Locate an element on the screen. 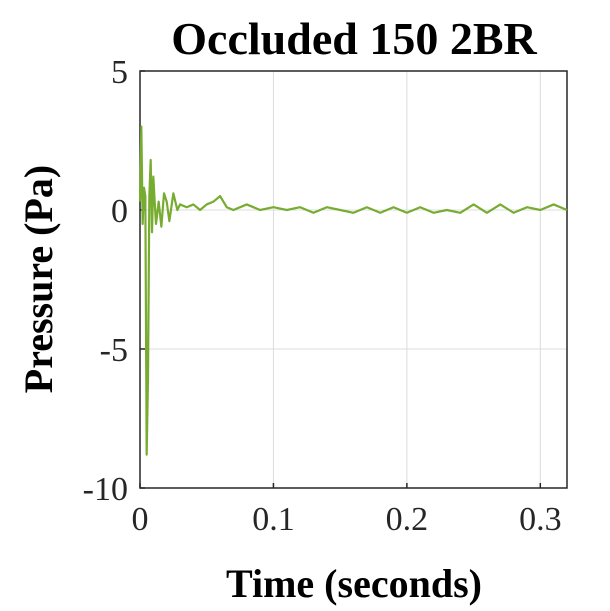 The width and height of the screenshot is (610, 611). x-tick-label: 0.3 is located at coordinates (540, 519).